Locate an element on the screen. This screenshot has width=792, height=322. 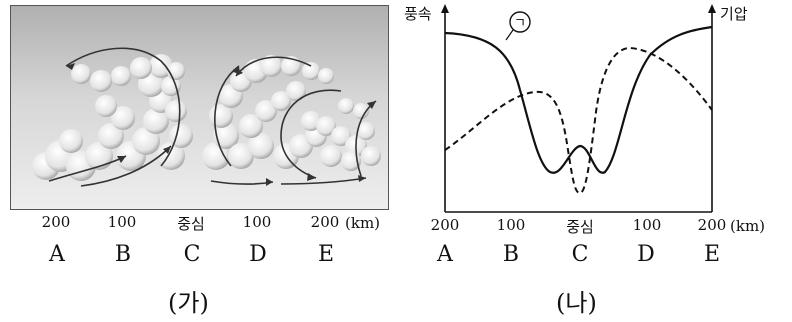
curve-marker-label: ㄱ is located at coordinates (520, 23).